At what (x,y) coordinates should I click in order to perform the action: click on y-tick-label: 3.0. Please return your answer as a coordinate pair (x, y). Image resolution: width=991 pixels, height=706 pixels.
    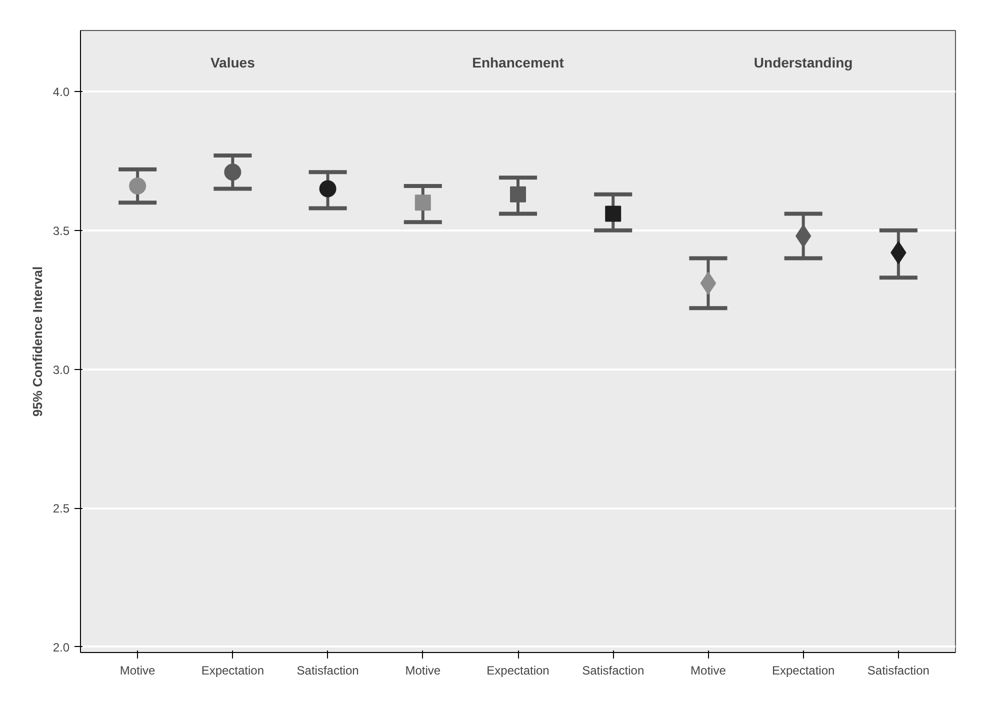
    Looking at the image, I should click on (61, 369).